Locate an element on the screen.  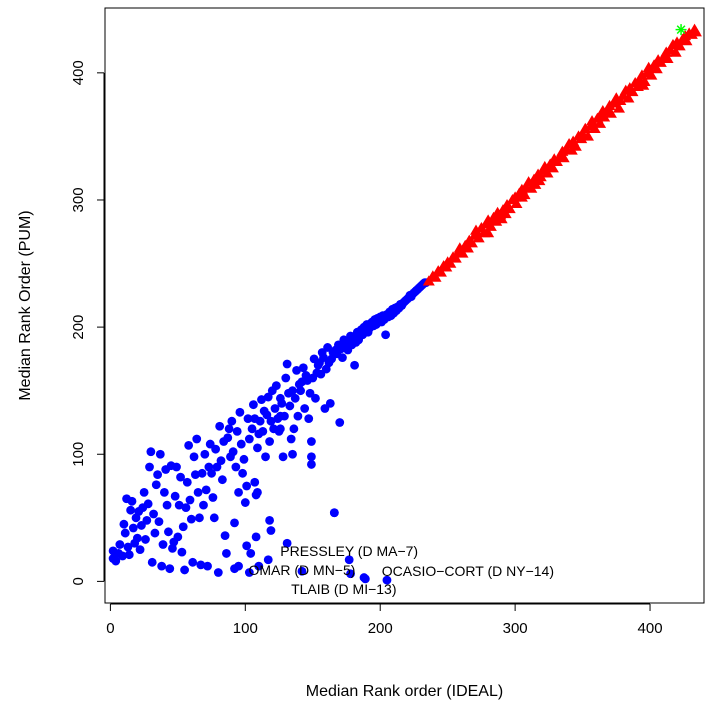
x-axis-title: Median Rank order (IDEAL) is located at coordinates (404, 691).